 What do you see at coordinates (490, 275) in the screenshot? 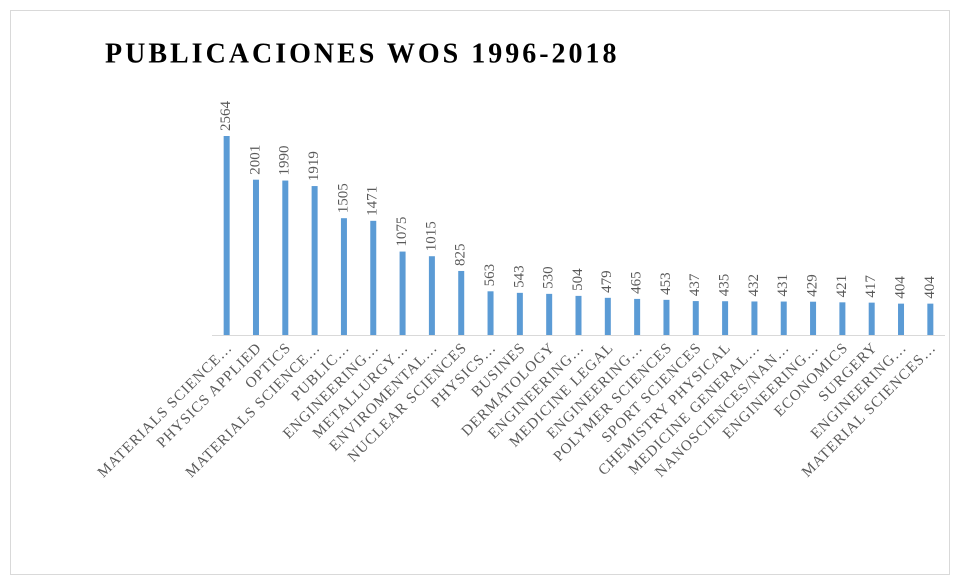
I see `value-label: 563` at bounding box center [490, 275].